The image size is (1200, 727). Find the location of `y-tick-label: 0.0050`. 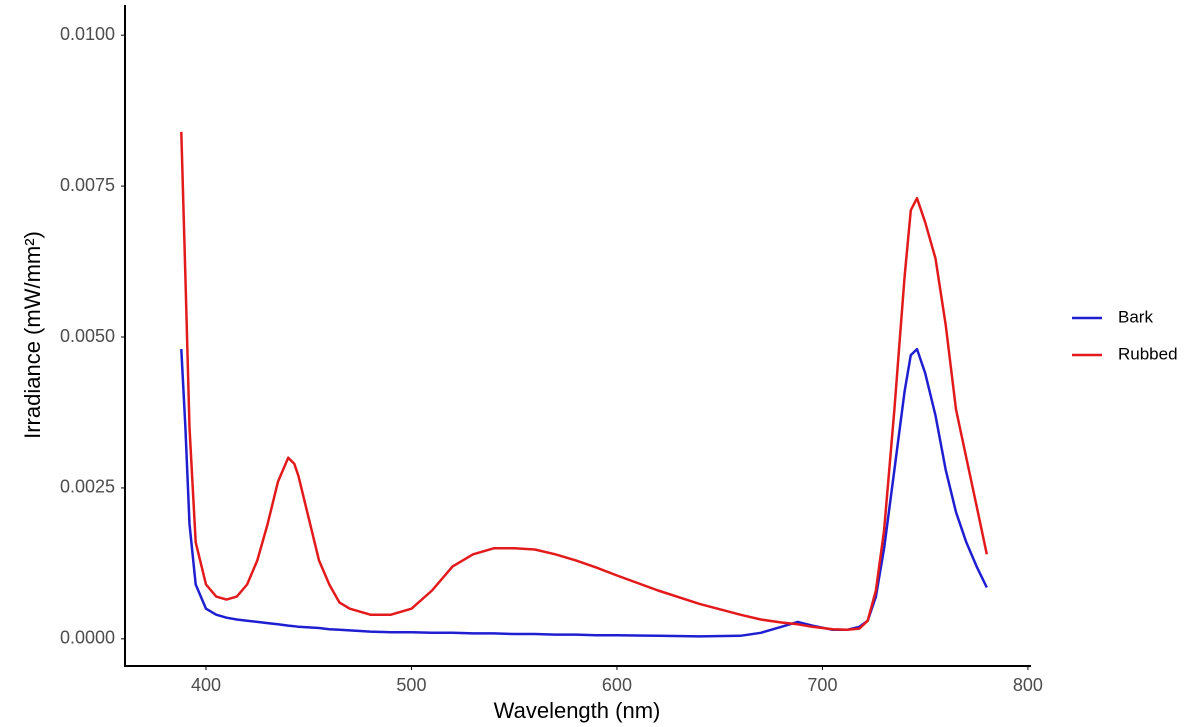

y-tick-label: 0.0050 is located at coordinates (87, 336).